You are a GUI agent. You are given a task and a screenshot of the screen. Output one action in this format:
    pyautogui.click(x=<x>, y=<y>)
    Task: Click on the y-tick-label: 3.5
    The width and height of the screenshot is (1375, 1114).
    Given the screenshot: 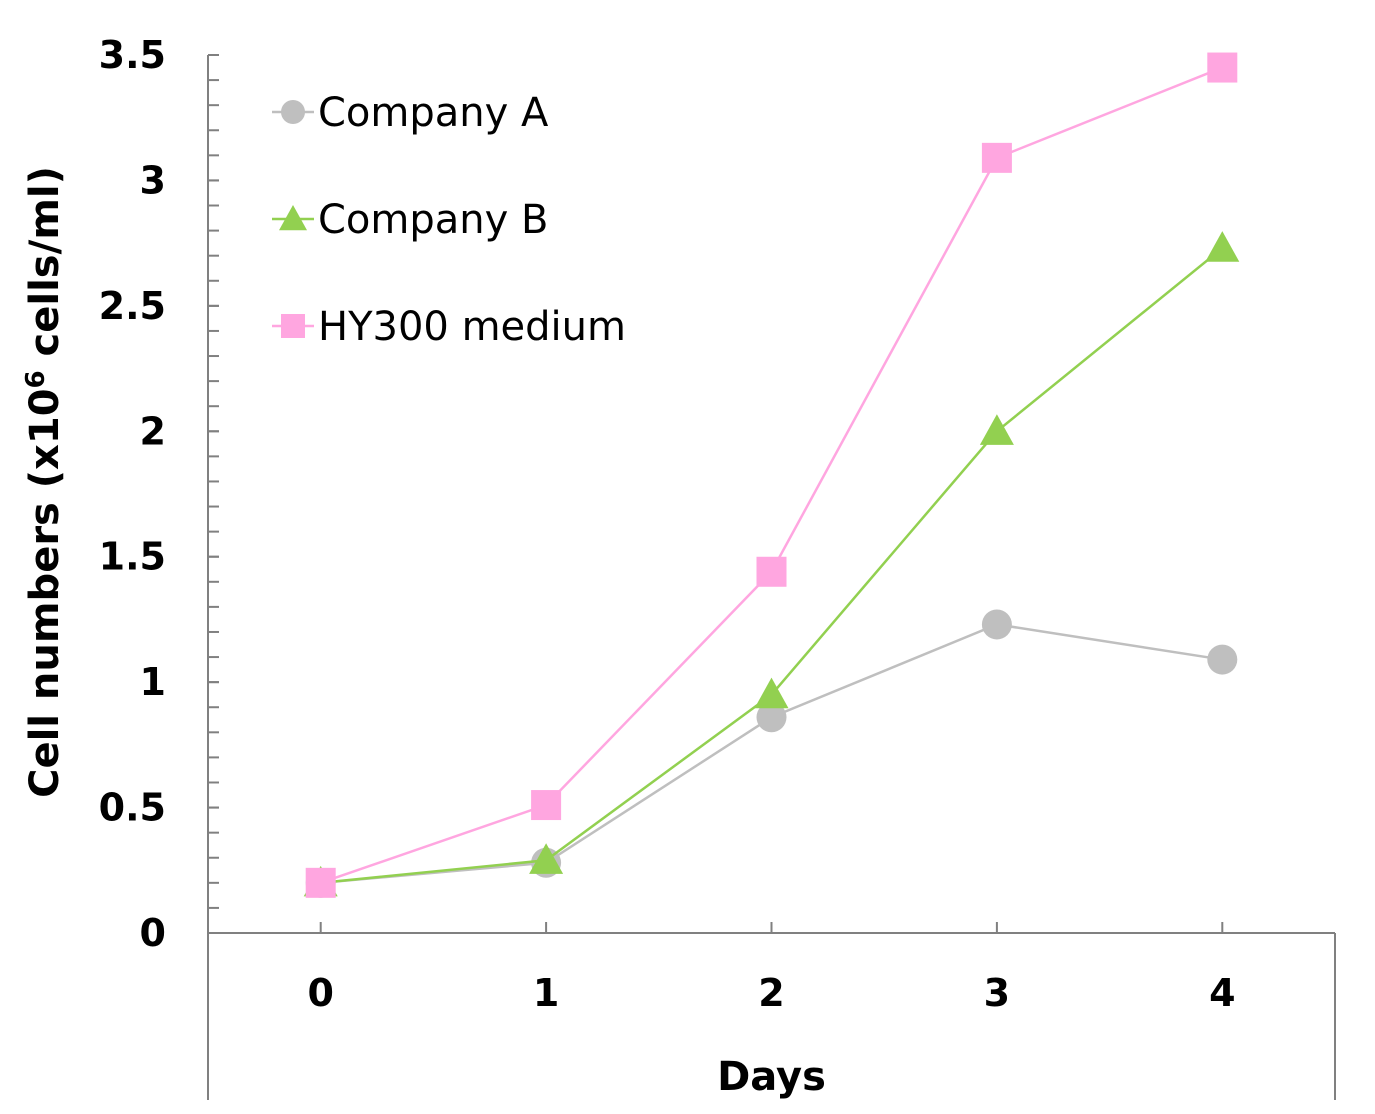 What is the action you would take?
    pyautogui.click(x=132, y=55)
    